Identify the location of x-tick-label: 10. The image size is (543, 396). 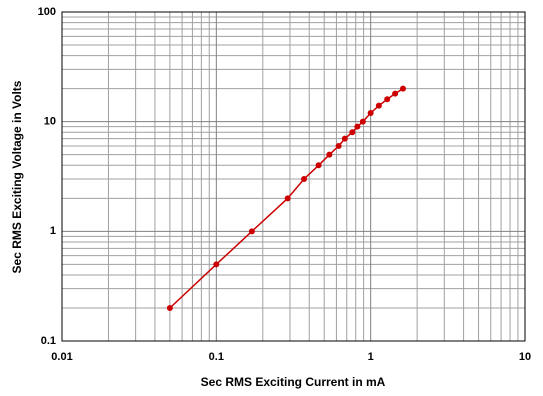
(525, 357).